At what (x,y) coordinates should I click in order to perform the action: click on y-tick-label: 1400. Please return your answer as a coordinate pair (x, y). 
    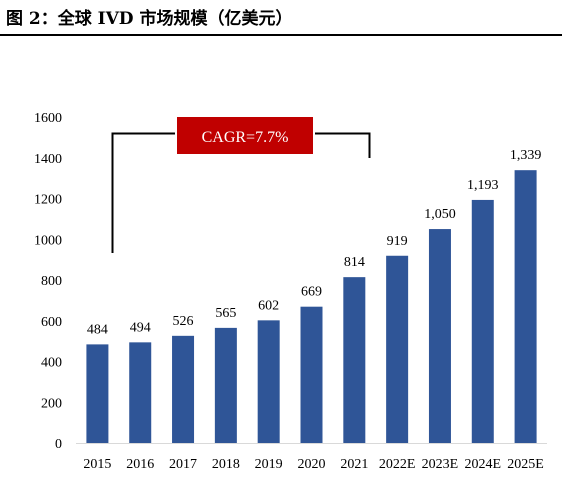
    Looking at the image, I should click on (48, 159).